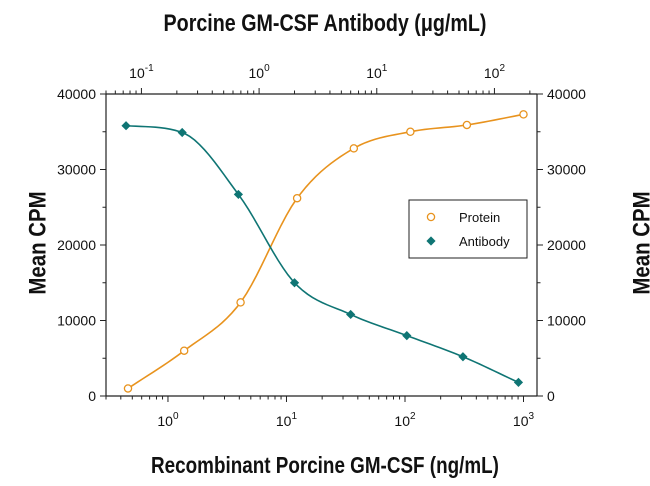 This screenshot has height=486, width=650. I want to click on x-top-tick-label: 10², so click(495, 72).